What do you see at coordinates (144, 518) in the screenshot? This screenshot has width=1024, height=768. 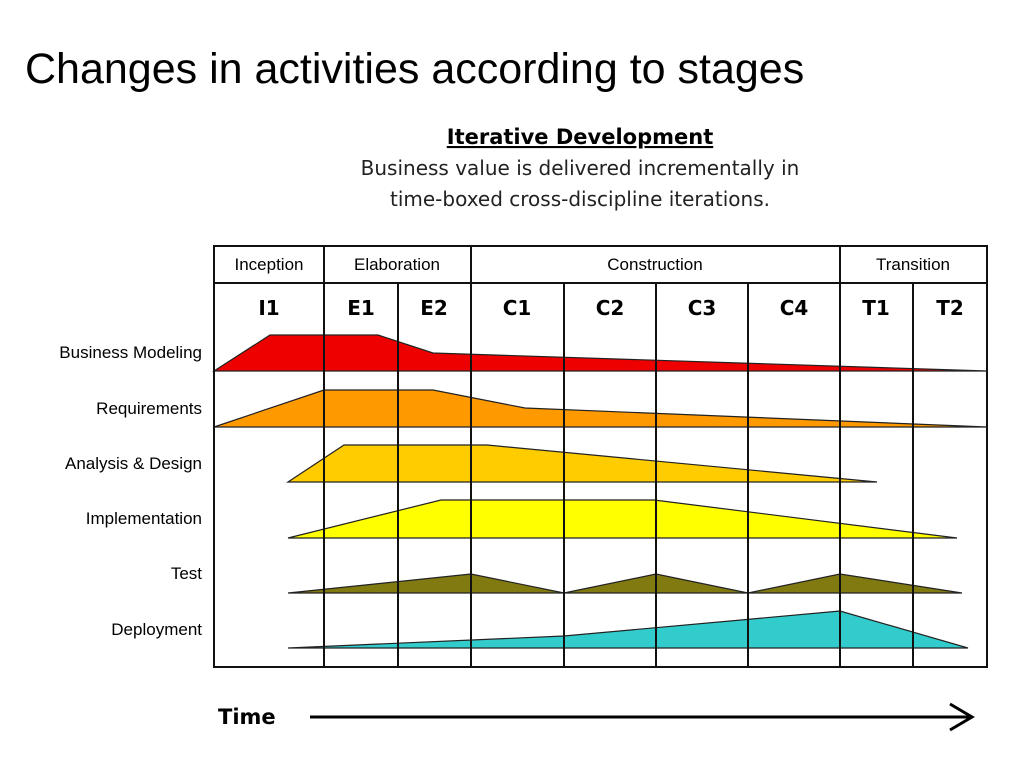 I see `activity-label: Implementation` at bounding box center [144, 518].